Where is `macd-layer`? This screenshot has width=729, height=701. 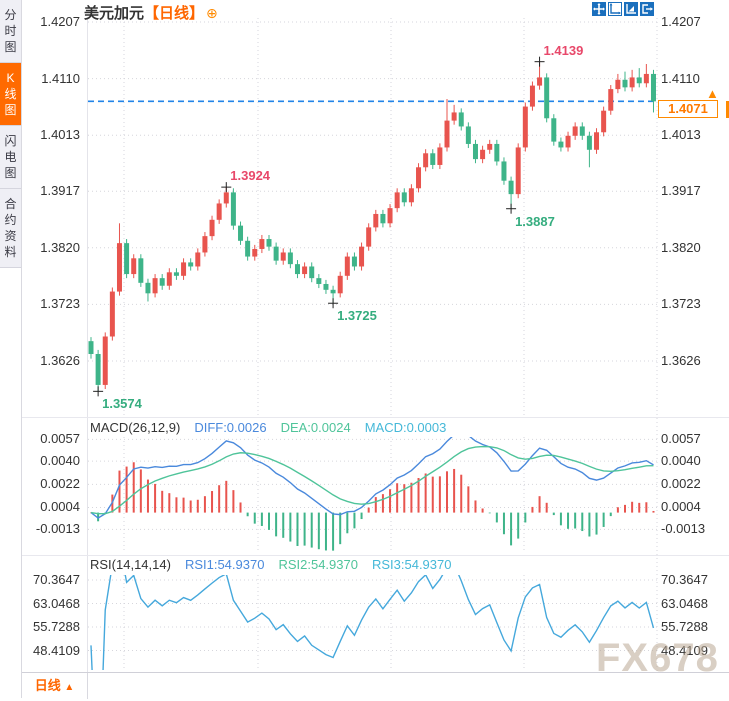 macd-layer is located at coordinates (372, 494).